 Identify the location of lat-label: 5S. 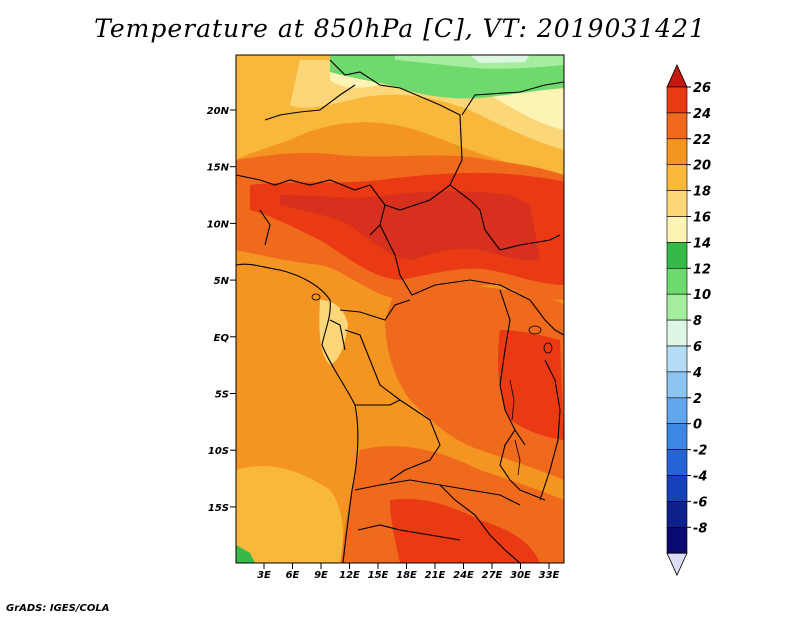
(222, 395).